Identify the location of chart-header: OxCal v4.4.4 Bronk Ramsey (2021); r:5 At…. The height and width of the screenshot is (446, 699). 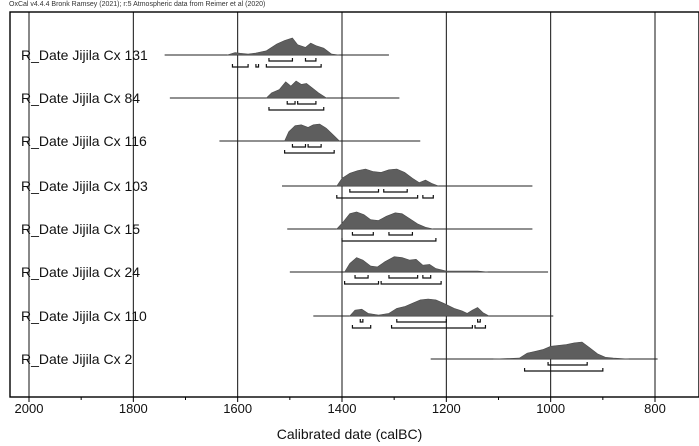
(137, 4).